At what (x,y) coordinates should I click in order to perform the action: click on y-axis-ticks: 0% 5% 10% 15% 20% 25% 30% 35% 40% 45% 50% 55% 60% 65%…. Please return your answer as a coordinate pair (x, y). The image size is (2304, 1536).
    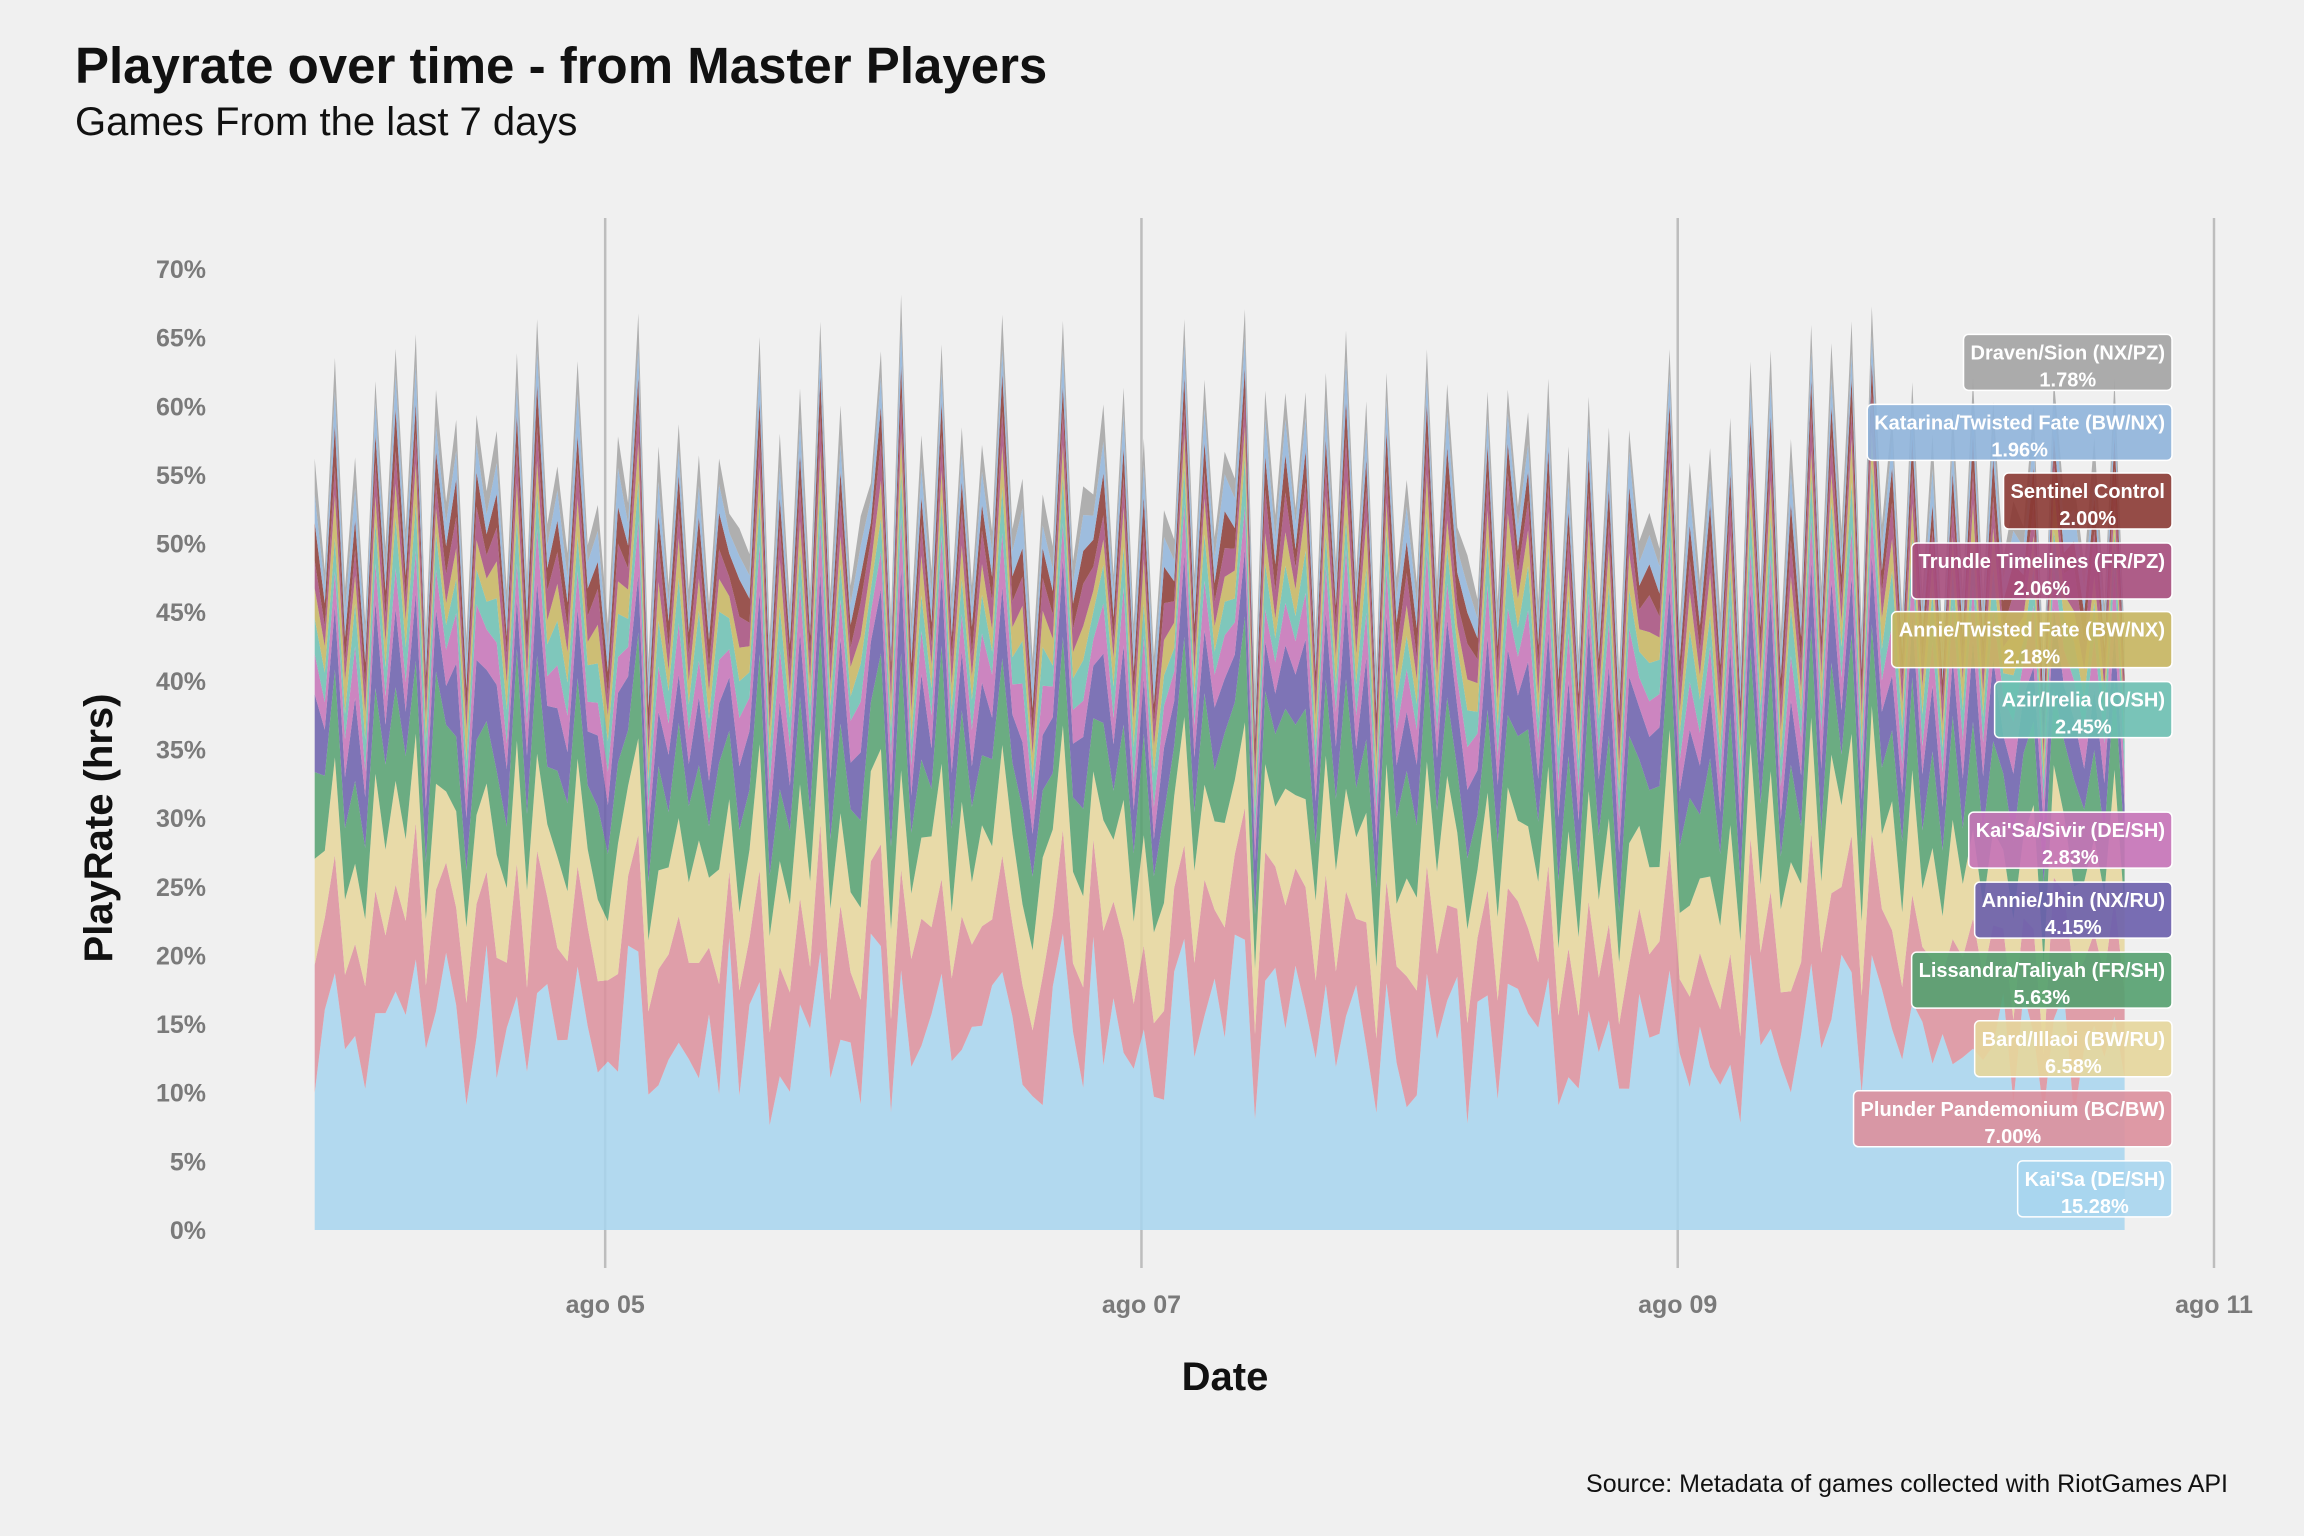
    Looking at the image, I should click on (181, 750).